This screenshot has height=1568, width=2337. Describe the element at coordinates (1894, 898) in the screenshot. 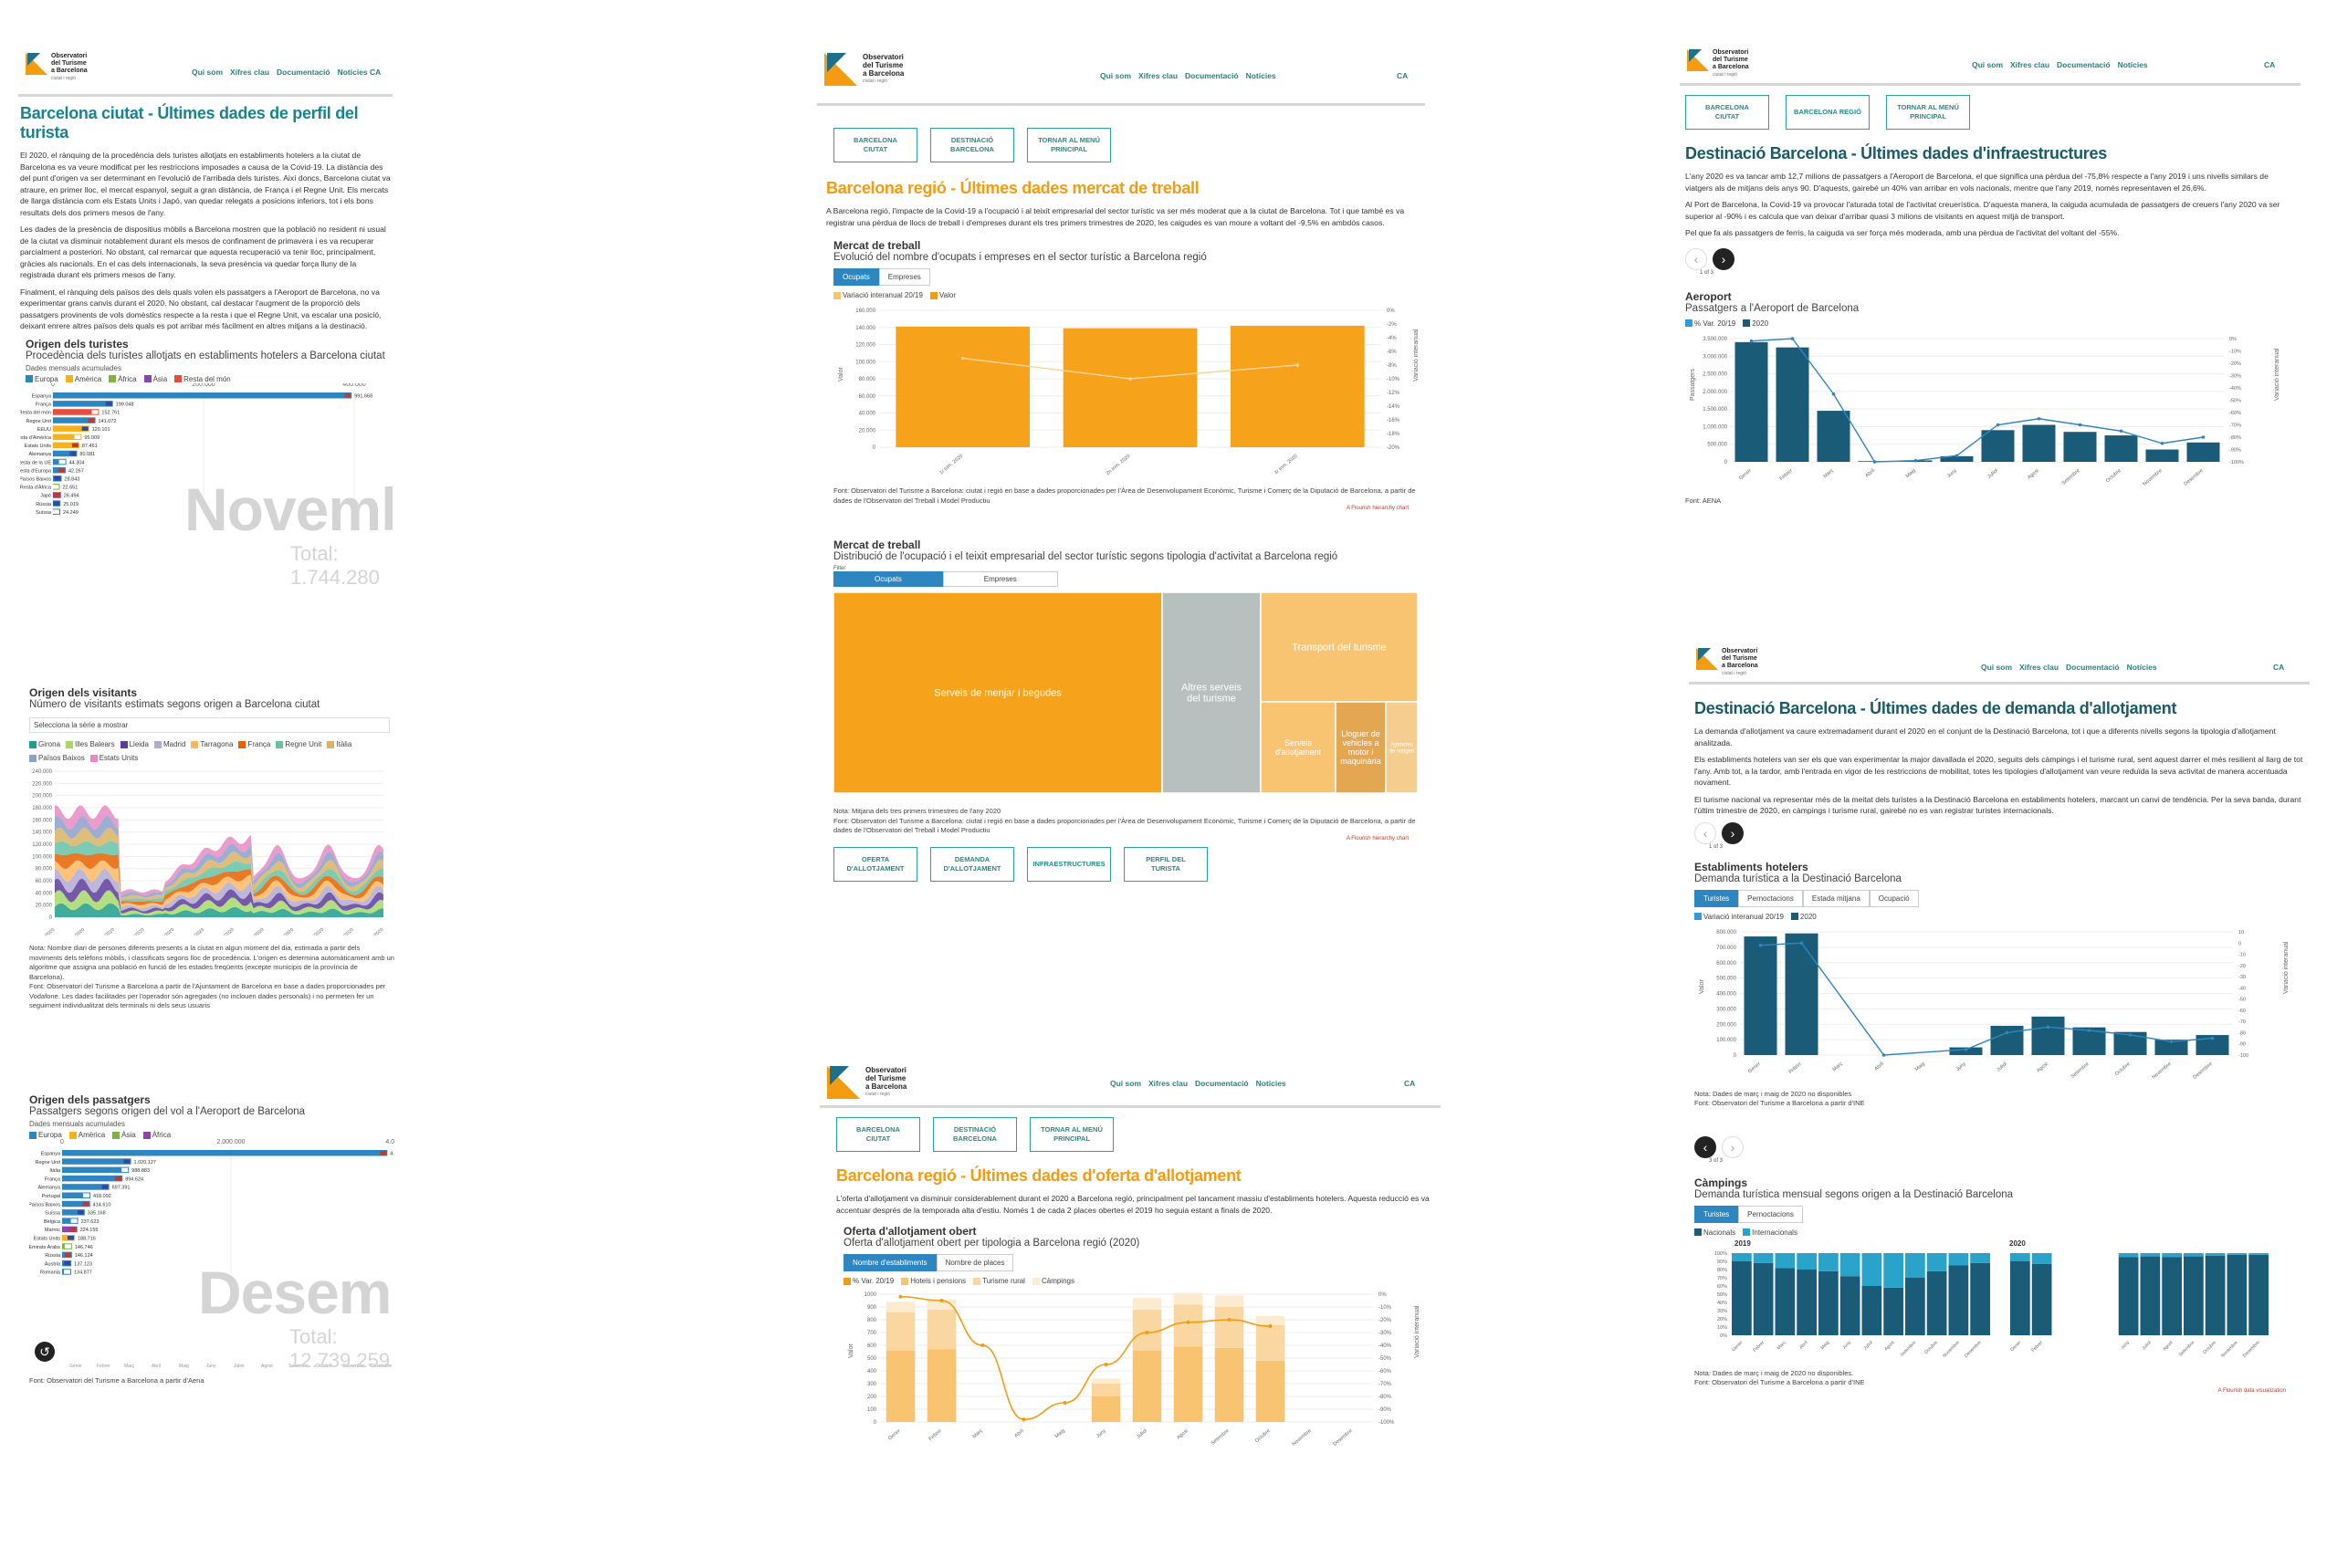

I see `tab-ocupacio: Ocupació` at that location.